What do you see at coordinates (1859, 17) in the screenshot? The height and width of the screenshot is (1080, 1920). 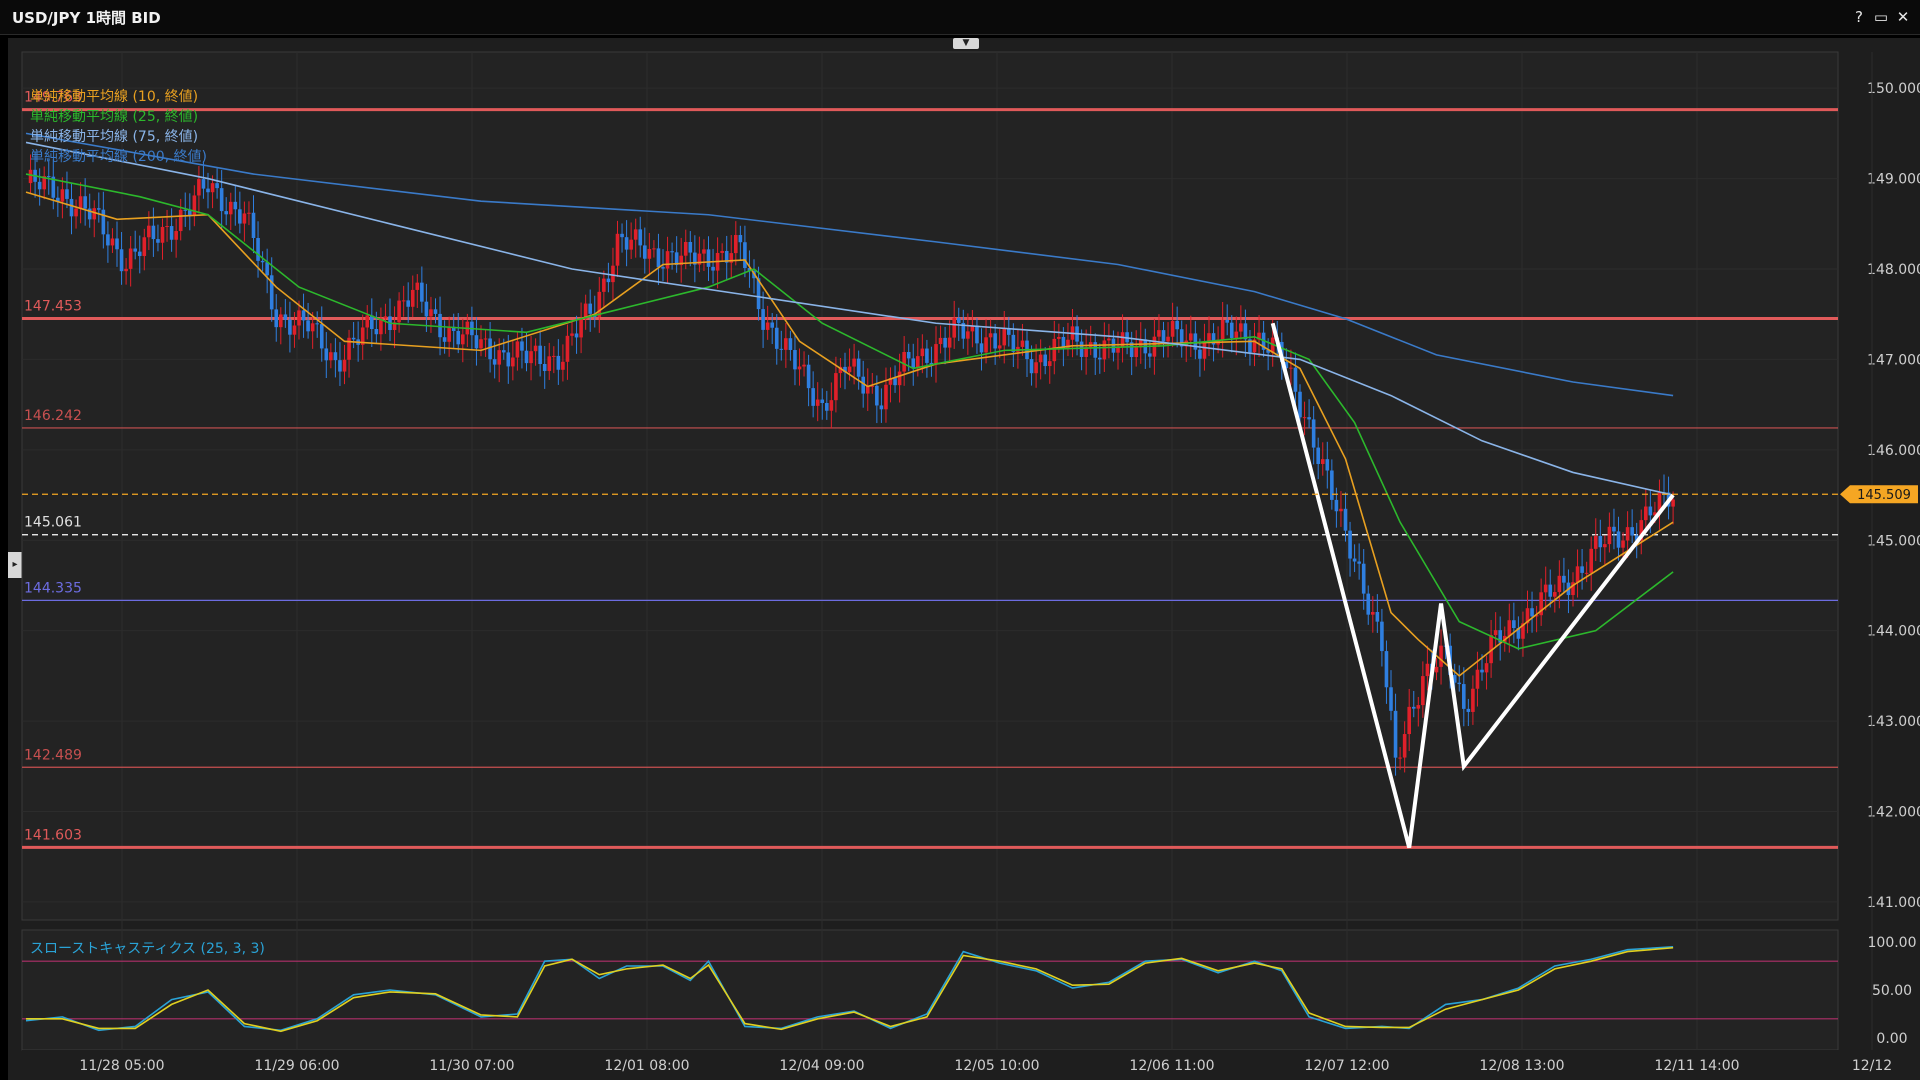 I see `help-button: ?` at bounding box center [1859, 17].